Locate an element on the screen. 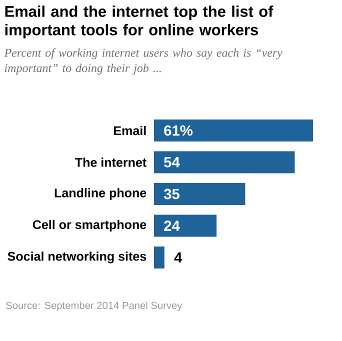  data-label: 54 is located at coordinates (172, 162).